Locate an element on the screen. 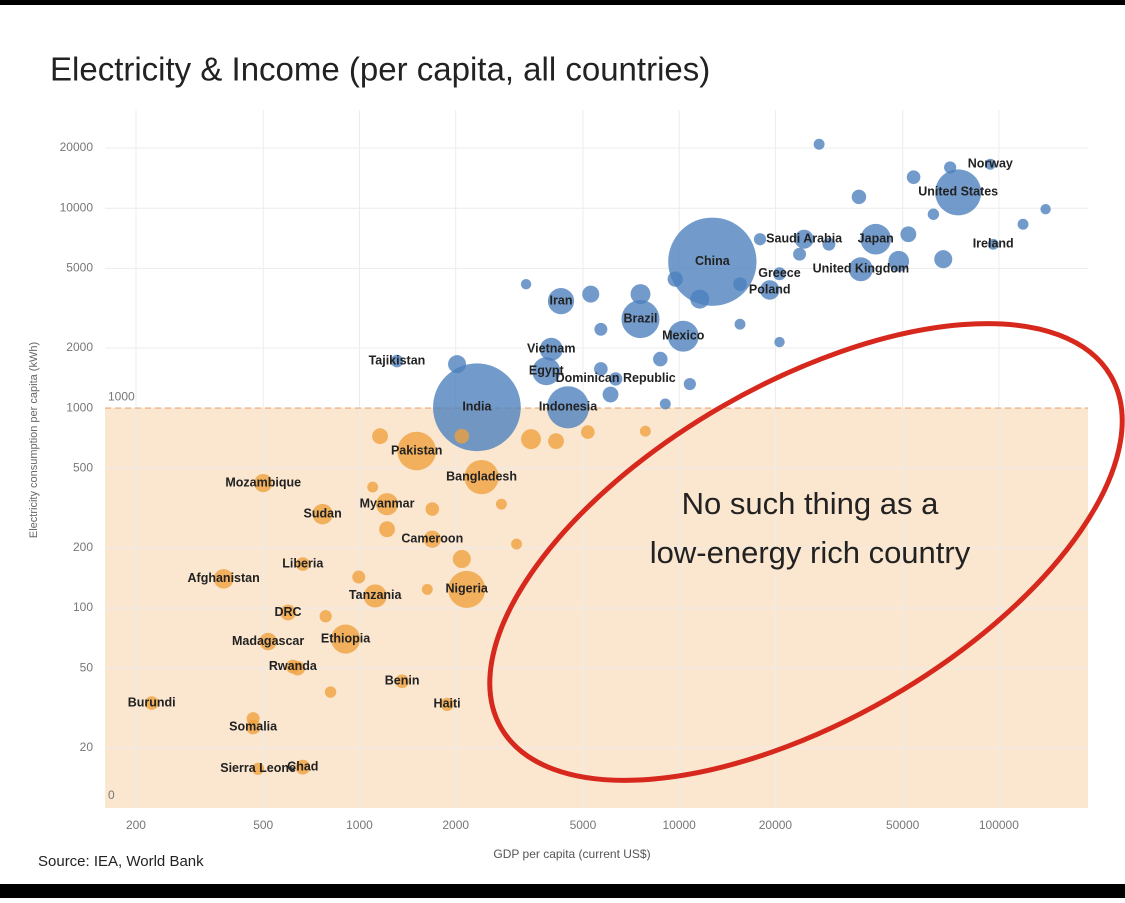 This screenshot has width=1125, height=903. y-tick-label: 10000 is located at coordinates (77, 207).